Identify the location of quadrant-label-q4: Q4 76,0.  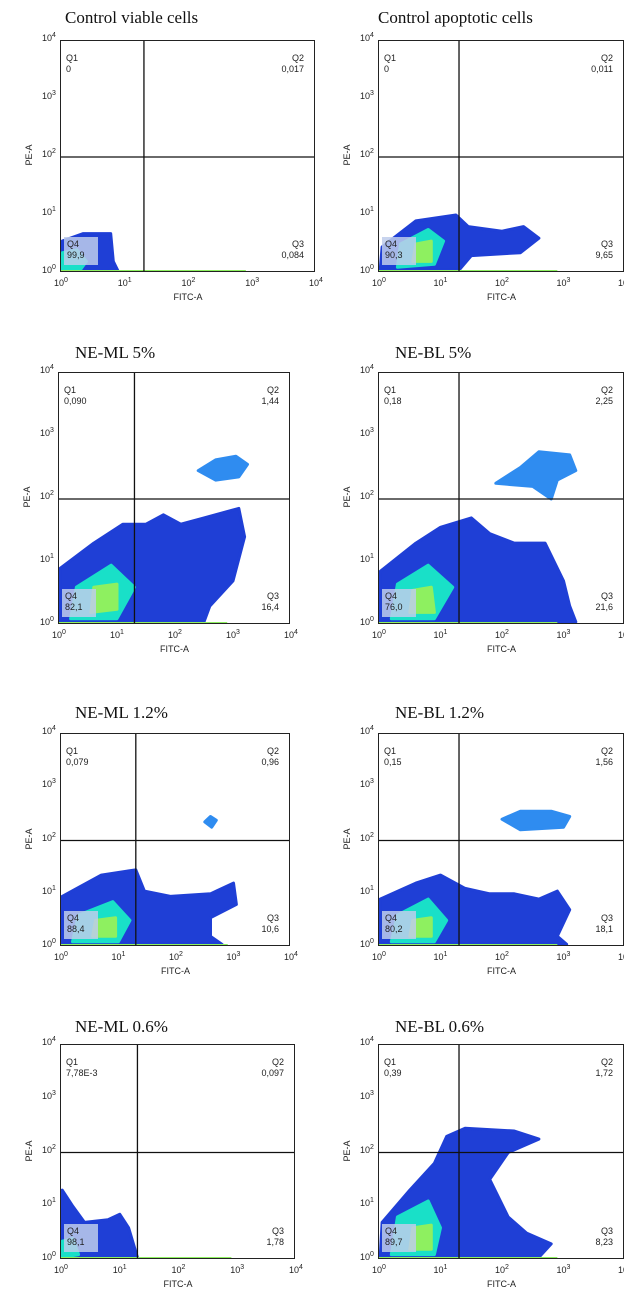
(394, 602).